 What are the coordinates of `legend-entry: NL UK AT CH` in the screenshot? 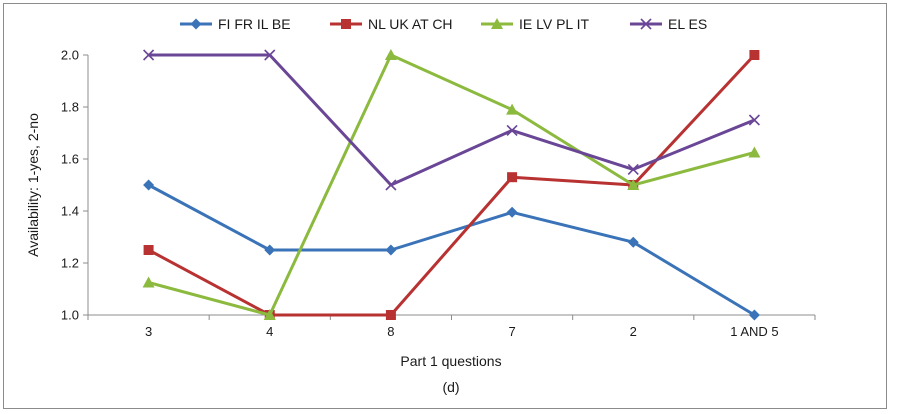 It's located at (391, 24).